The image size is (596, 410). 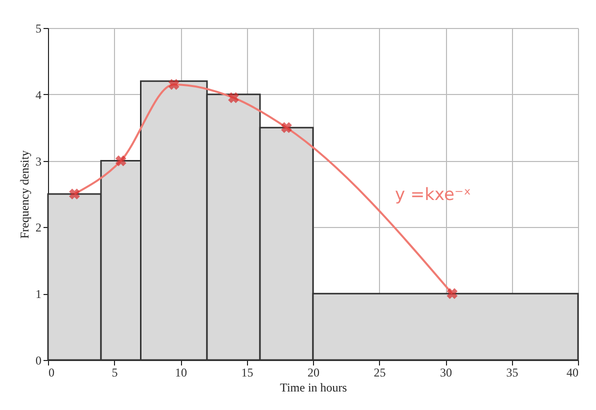 I want to click on x-tick-label: 30, so click(x=446, y=373).